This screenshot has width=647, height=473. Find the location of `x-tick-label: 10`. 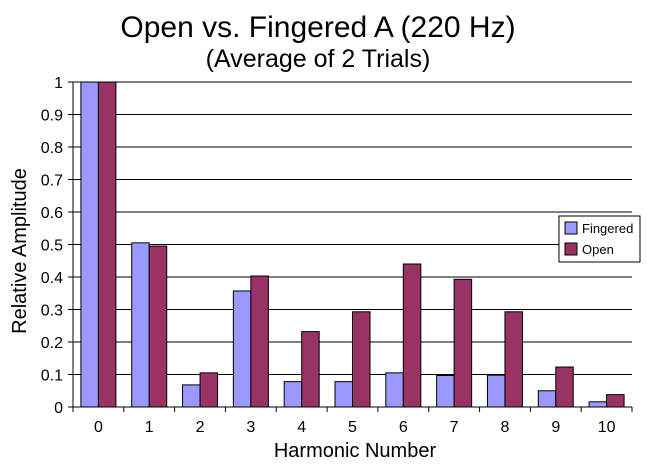

x-tick-label: 10 is located at coordinates (607, 427).